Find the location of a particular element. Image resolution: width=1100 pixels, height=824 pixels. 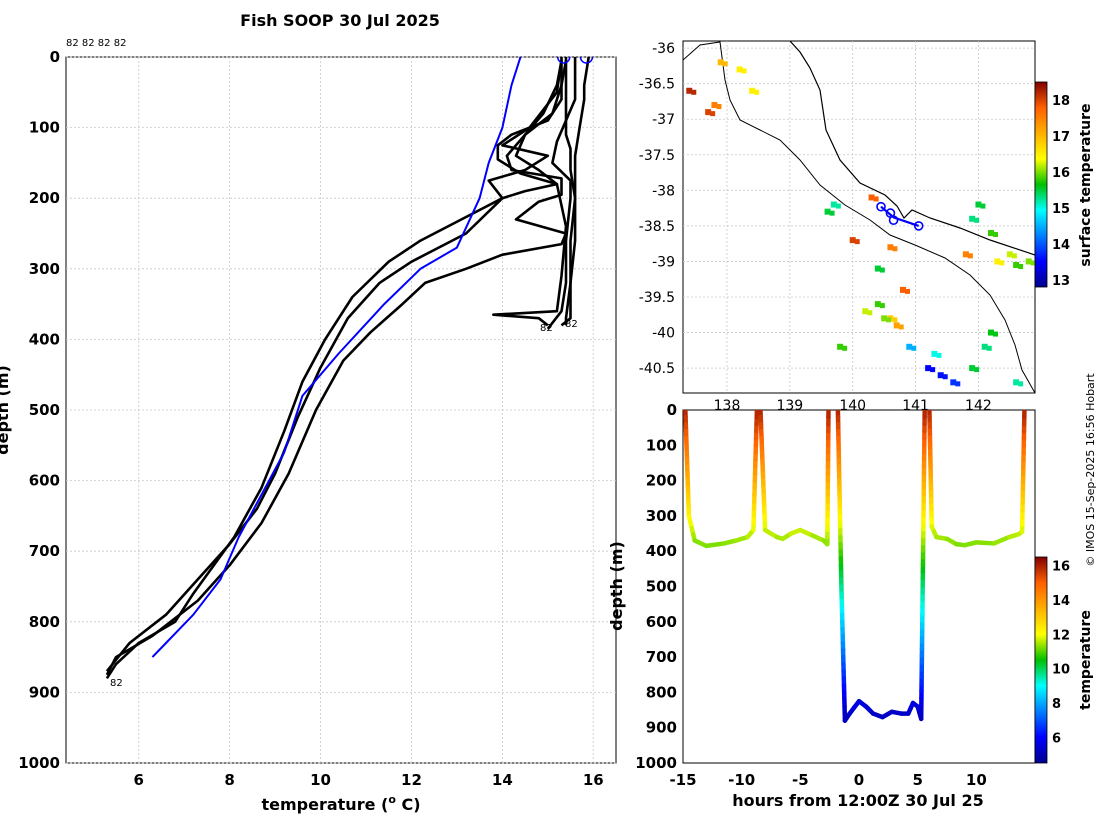

map-colorbar-tick-label: 16 is located at coordinates (1061, 173).